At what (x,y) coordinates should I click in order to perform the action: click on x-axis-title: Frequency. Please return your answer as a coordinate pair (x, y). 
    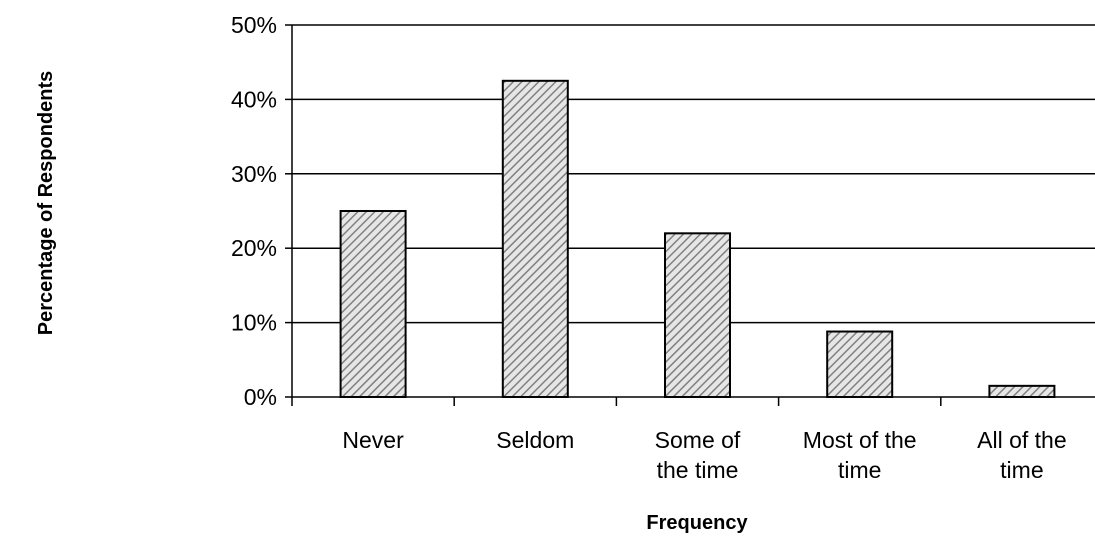
    Looking at the image, I should click on (697, 523).